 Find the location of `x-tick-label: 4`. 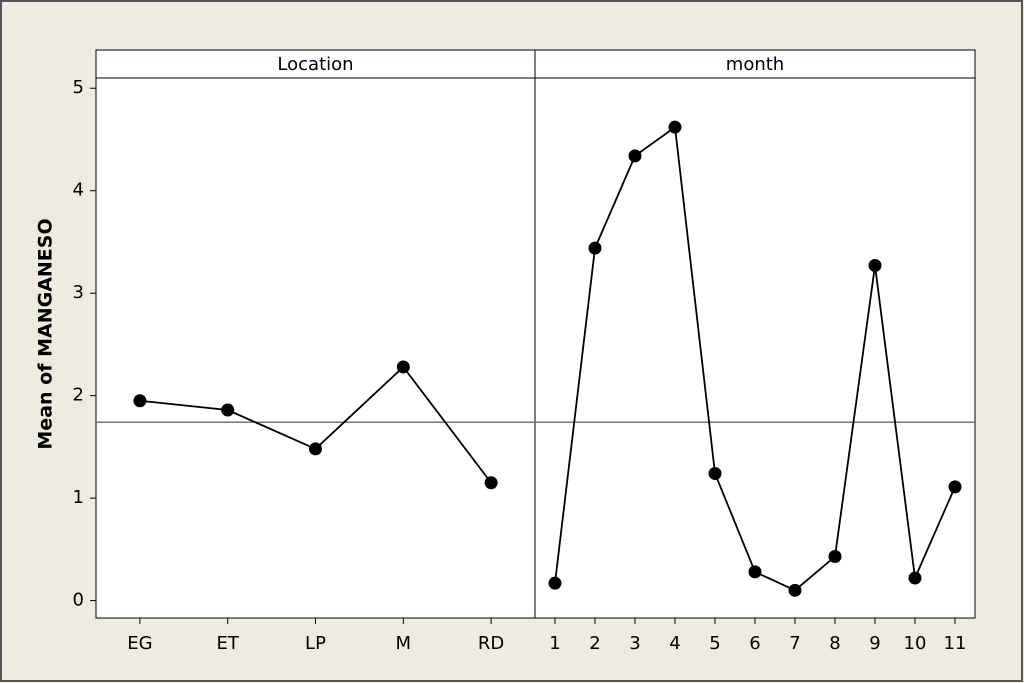

x-tick-label: 4 is located at coordinates (674, 643).